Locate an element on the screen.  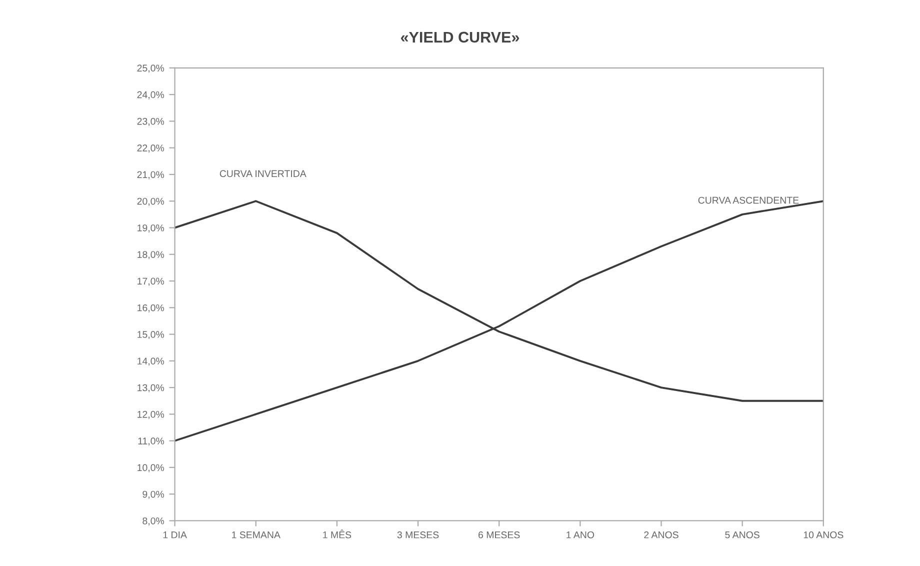
x-tick-label: 1 ANO is located at coordinates (580, 534).